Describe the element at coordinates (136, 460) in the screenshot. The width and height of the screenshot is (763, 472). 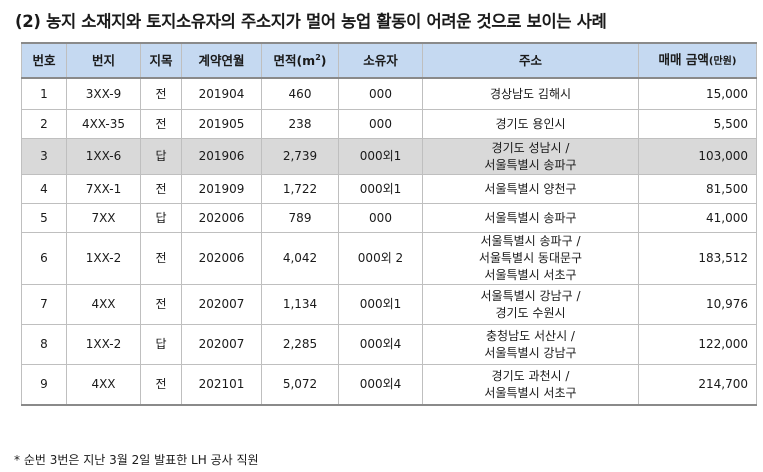
I see `footnote: * 순번 3번은 지난 3월 2일 발표한 LH 공사 직원` at that location.